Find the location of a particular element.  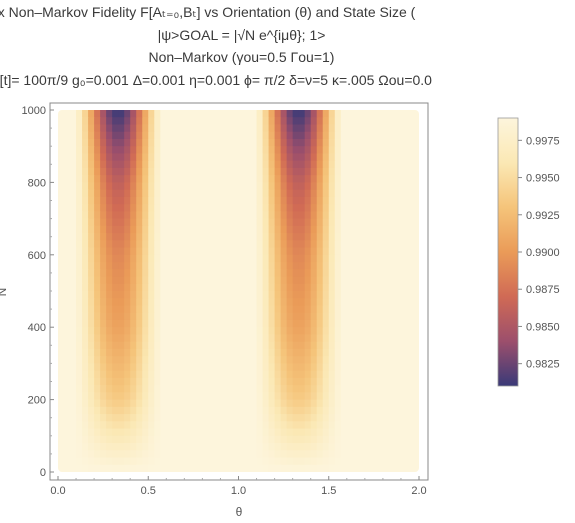

colorbar-tick-label: 0.9925 is located at coordinates (543, 216).